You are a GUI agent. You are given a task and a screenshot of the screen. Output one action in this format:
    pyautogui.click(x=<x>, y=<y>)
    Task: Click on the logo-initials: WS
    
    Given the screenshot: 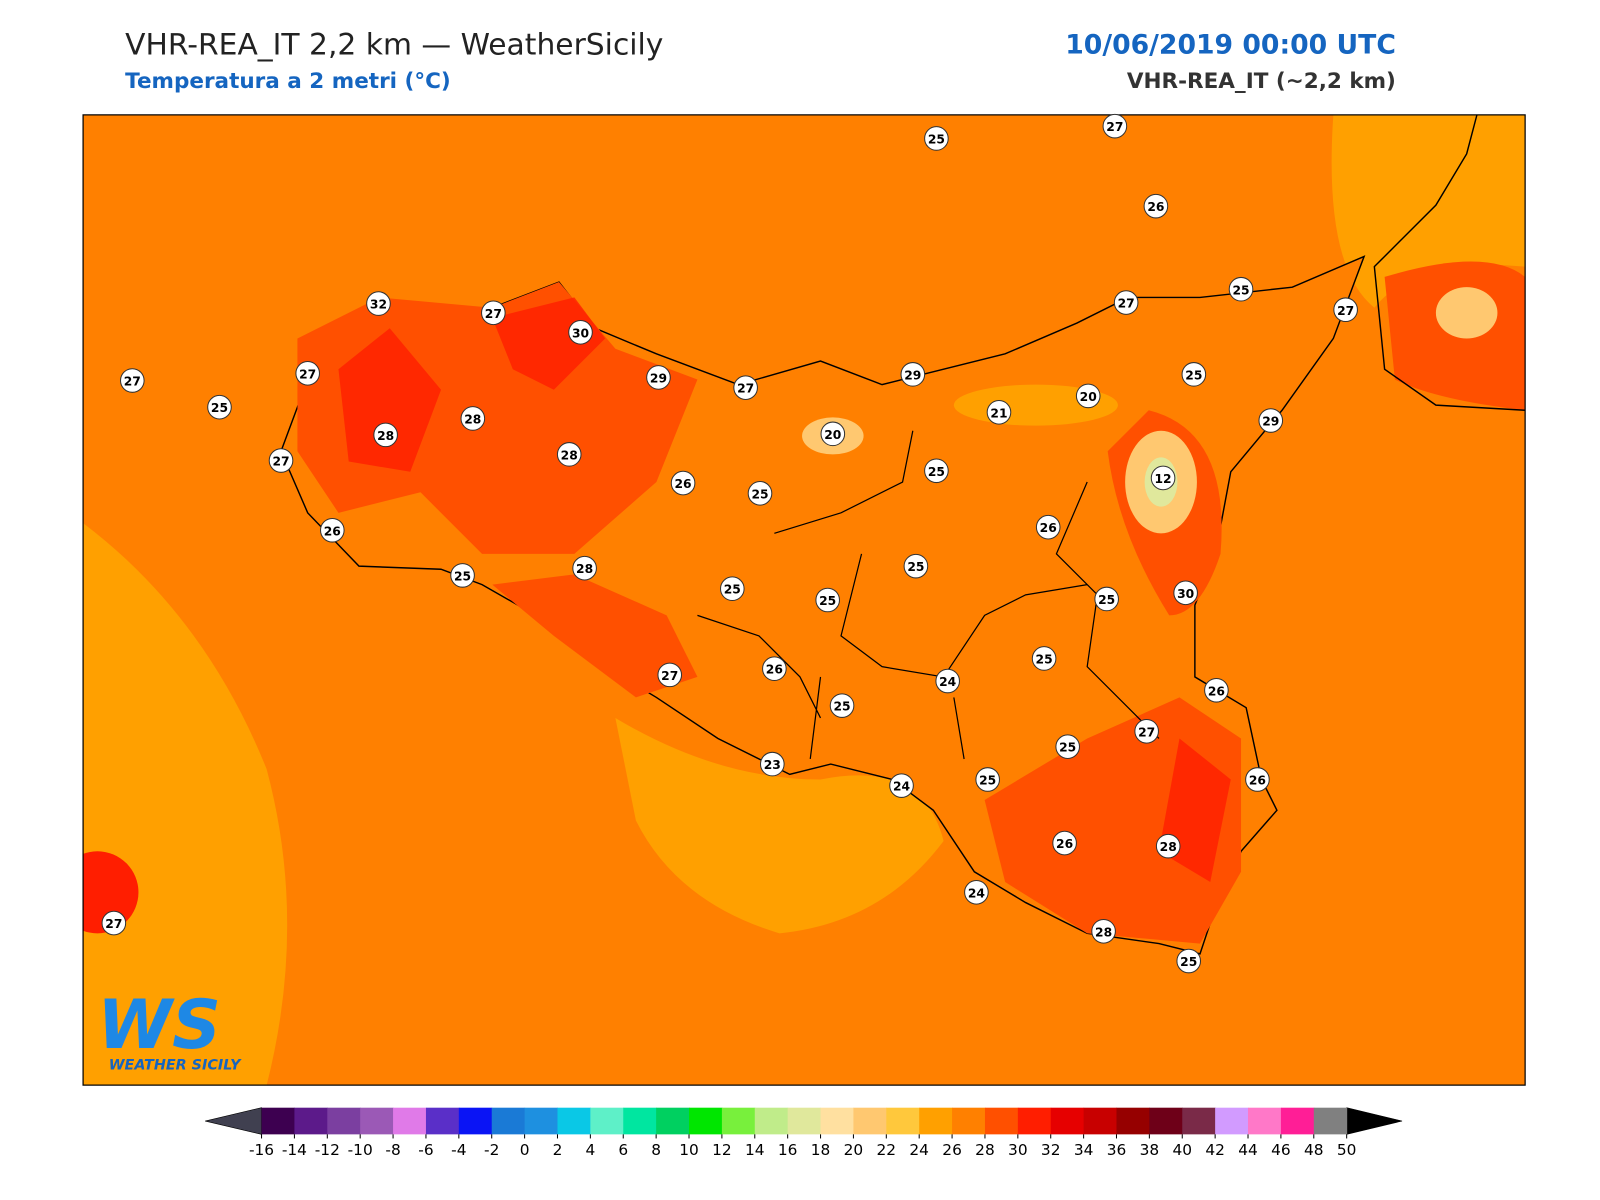 What is the action you would take?
    pyautogui.click(x=158, y=1024)
    